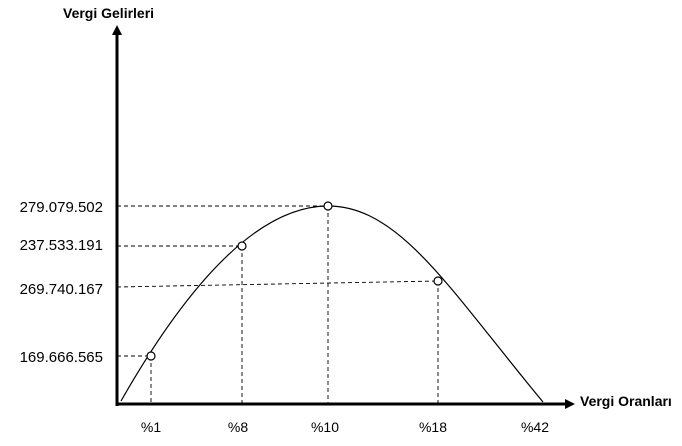  What do you see at coordinates (433, 427) in the screenshot?
I see `x-tick-18: %18` at bounding box center [433, 427].